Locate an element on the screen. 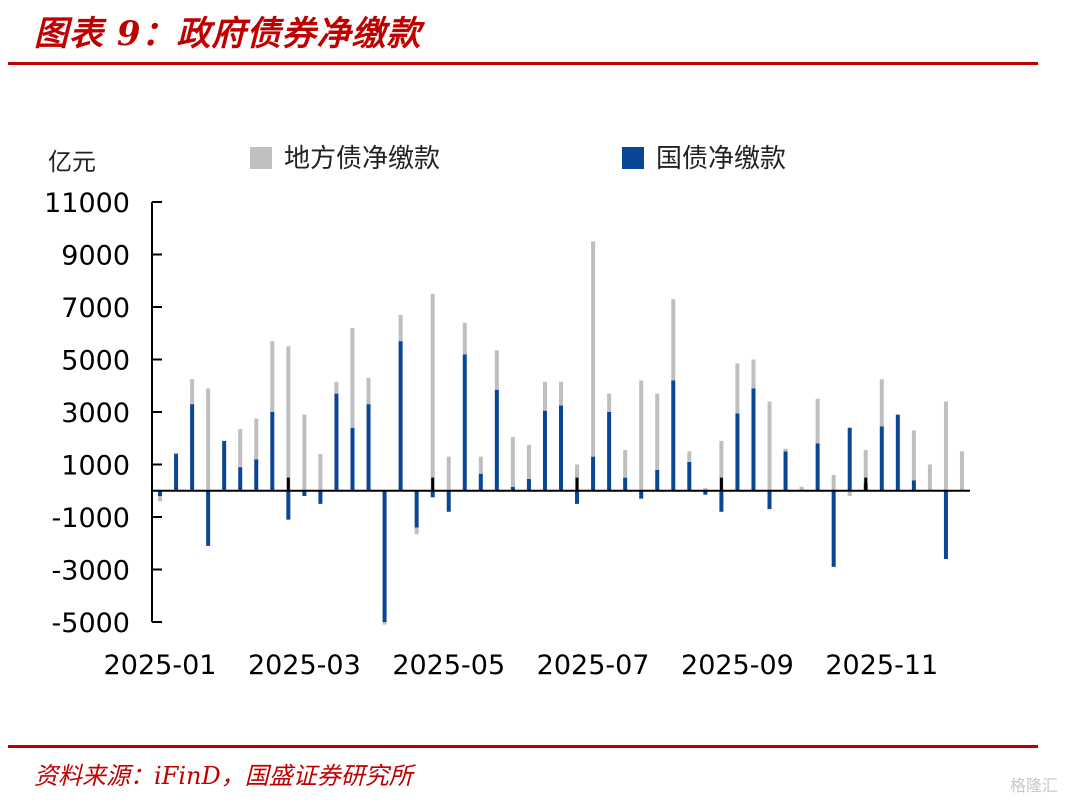  legend-label: 地方债净缴款 is located at coordinates (362, 159).